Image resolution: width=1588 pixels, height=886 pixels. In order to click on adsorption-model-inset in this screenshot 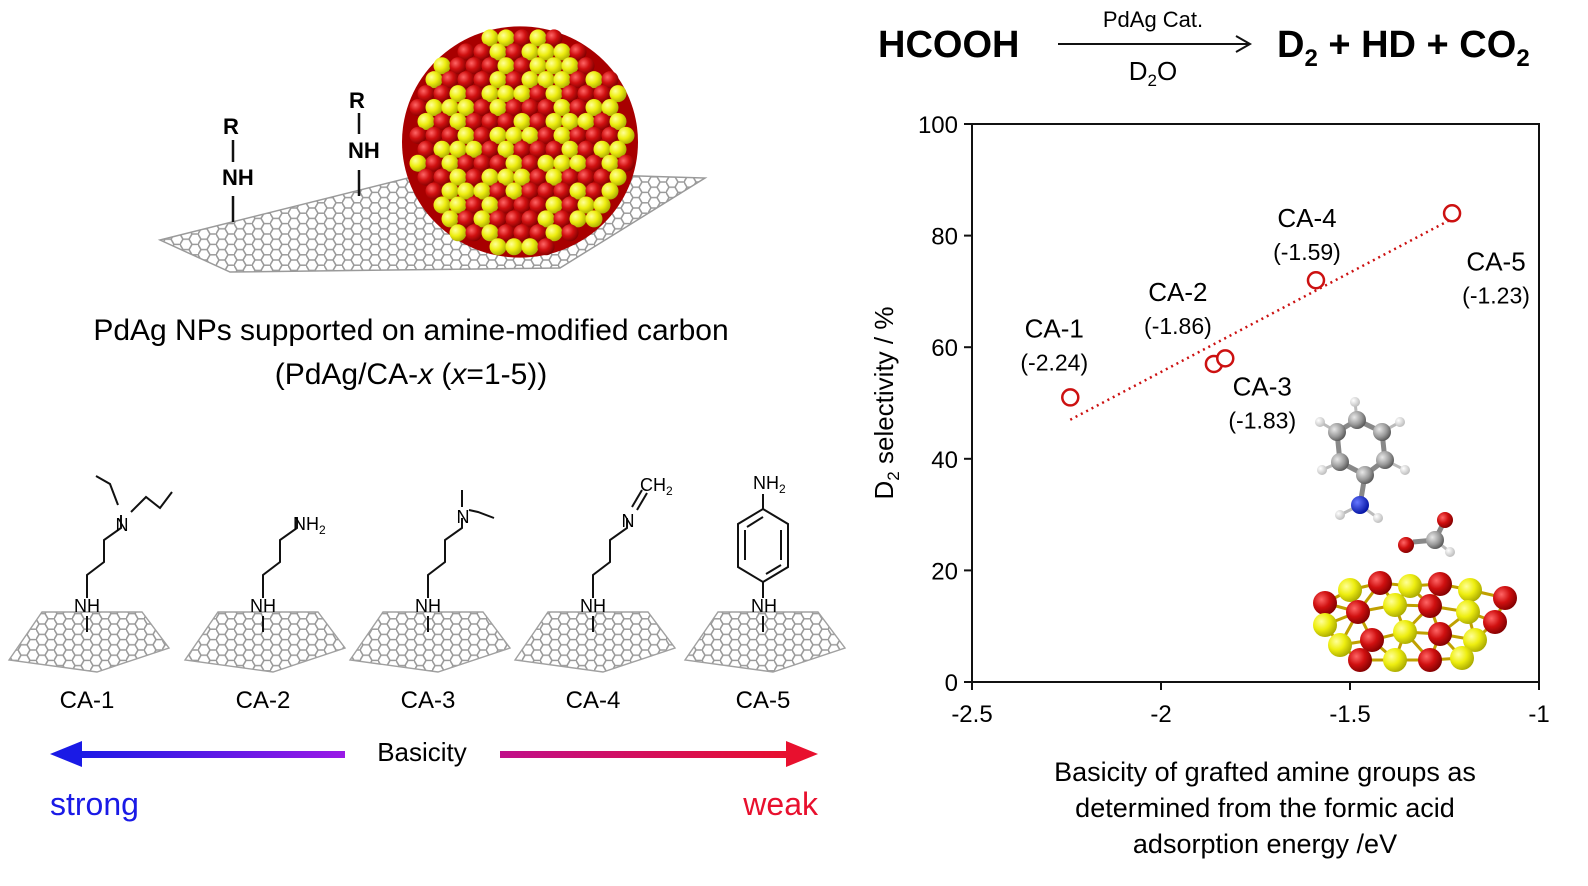, I will do `click(1415, 534)`.